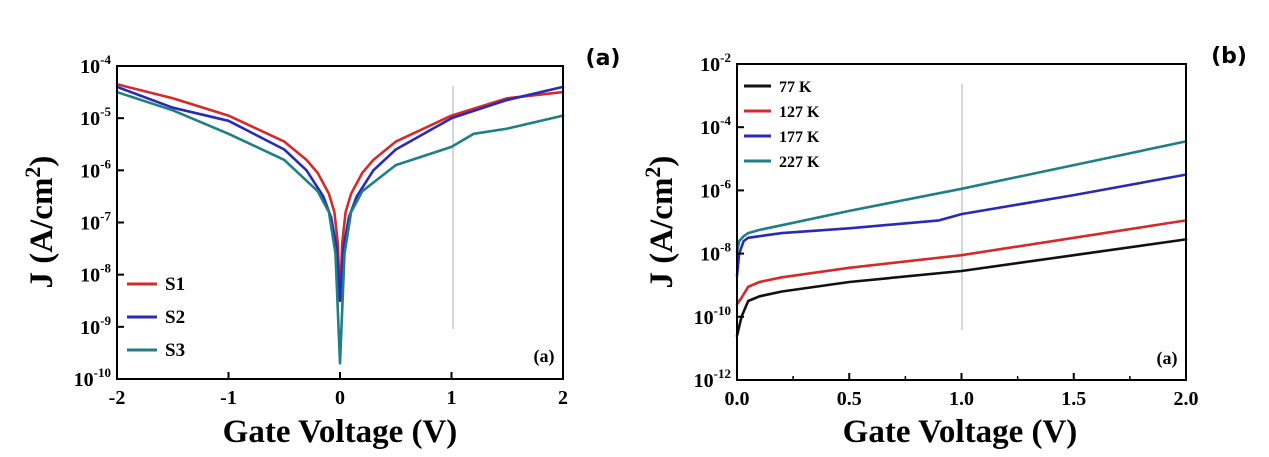 This screenshot has height=457, width=1269. Describe the element at coordinates (452, 398) in the screenshot. I see `x-tick-label: 1` at that location.